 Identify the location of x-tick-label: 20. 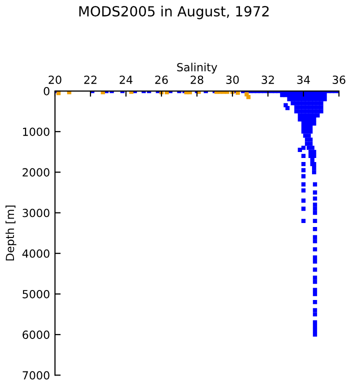
(55, 80).